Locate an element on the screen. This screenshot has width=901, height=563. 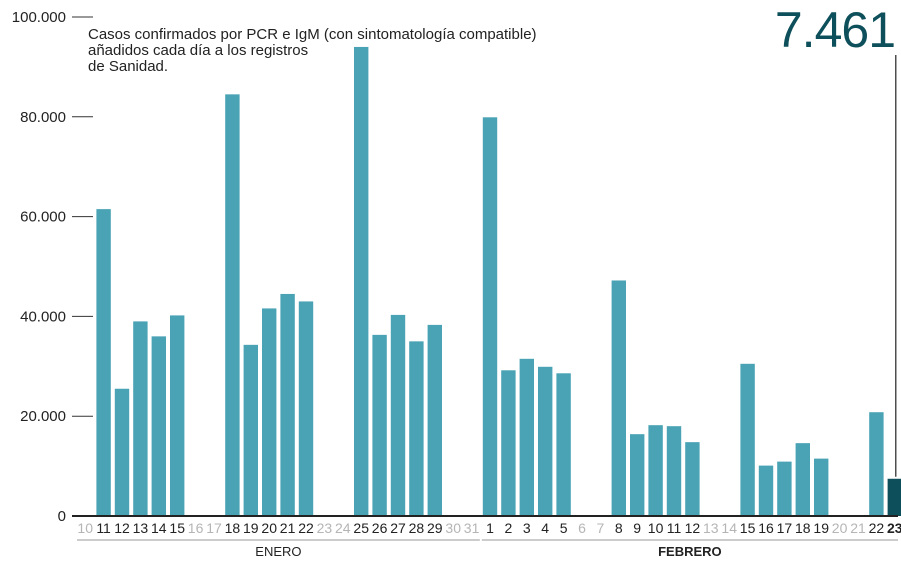
x-tick-label: 28 is located at coordinates (417, 528).